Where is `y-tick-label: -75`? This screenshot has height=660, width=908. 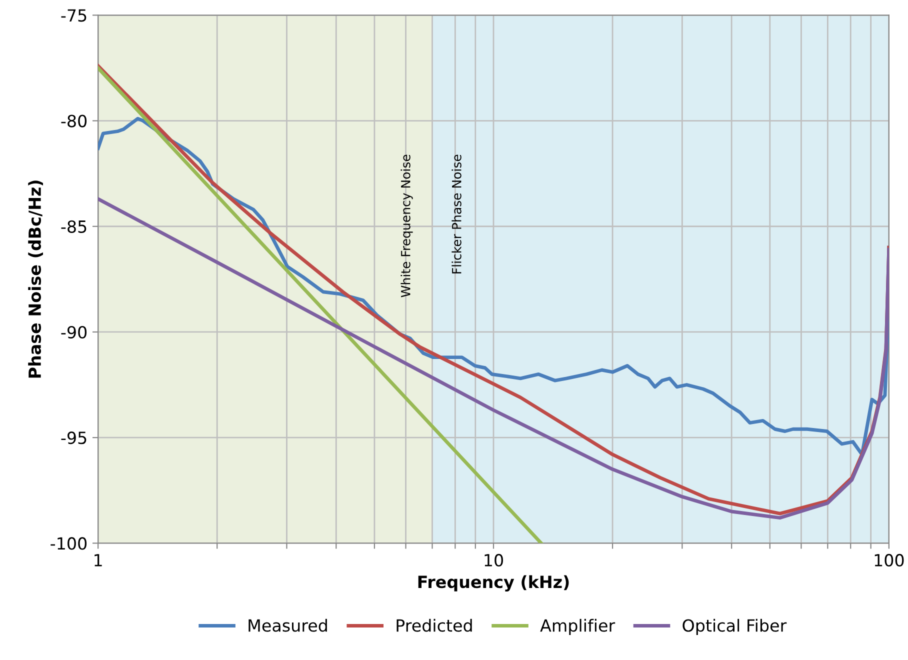
y-tick-label: -75 is located at coordinates (73, 15).